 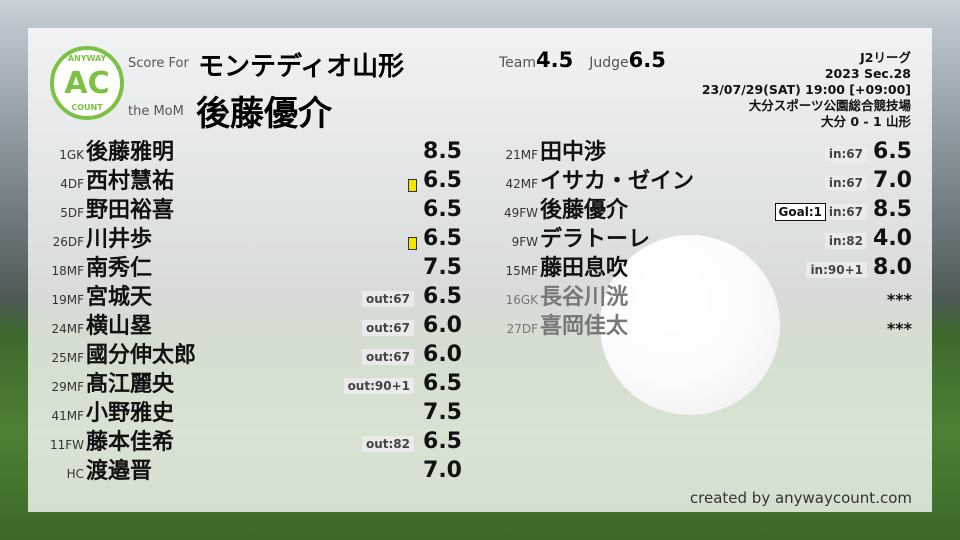 I want to click on mom-name: 後藤優介, so click(x=264, y=114).